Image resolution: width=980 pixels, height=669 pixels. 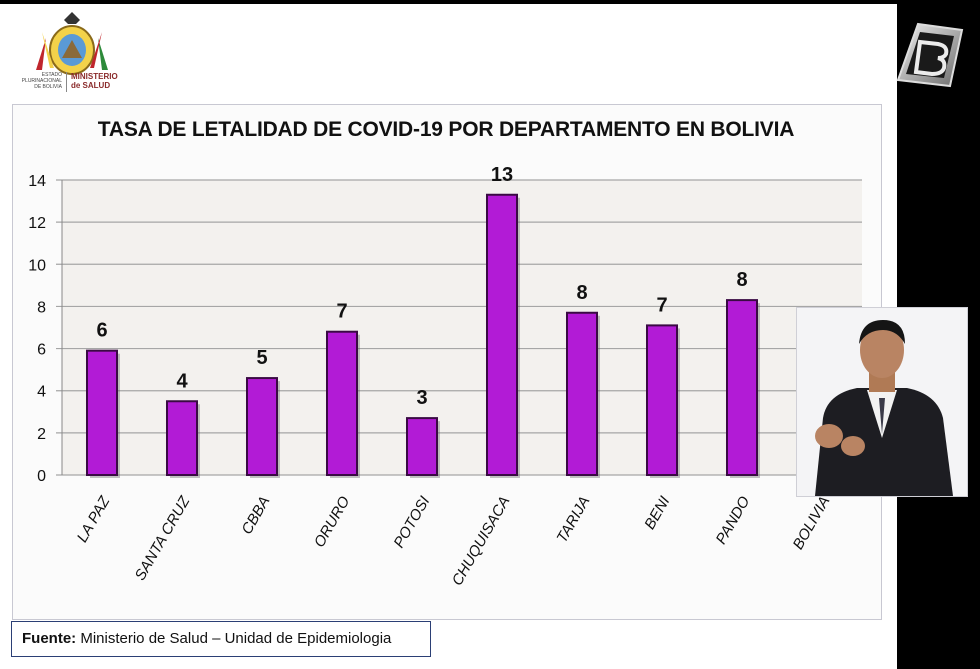 I want to click on sign-language-interpreter, so click(x=882, y=402).